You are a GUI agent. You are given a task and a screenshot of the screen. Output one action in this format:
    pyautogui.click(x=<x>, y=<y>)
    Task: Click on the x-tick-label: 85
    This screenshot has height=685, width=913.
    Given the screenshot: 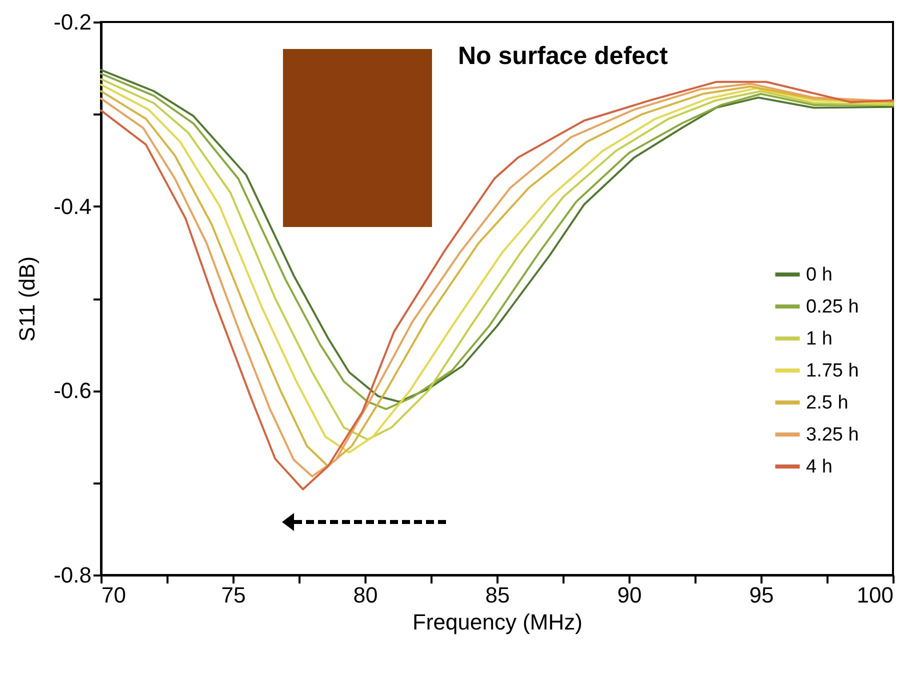 What is the action you would take?
    pyautogui.click(x=497, y=595)
    